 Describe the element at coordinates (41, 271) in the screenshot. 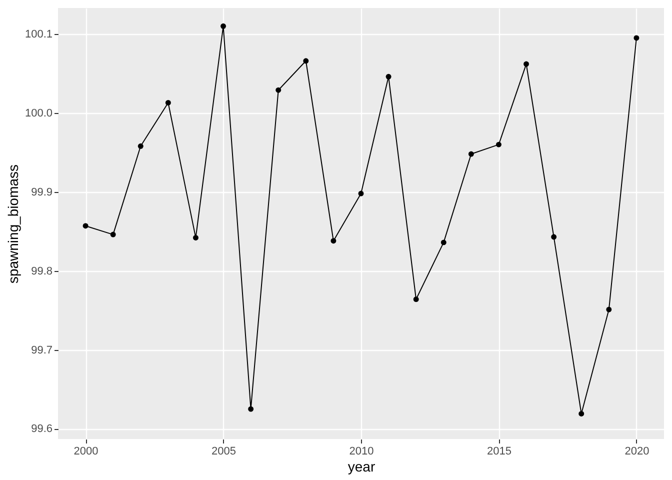

I see `y-tick-label: 99.8` at that location.